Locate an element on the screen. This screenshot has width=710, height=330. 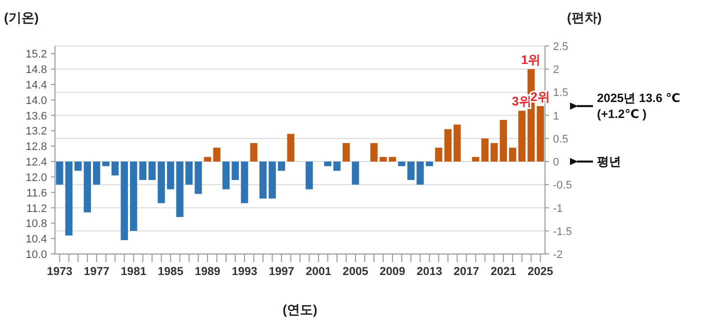
y2-tick-label: 10.8 is located at coordinates (36, 224).